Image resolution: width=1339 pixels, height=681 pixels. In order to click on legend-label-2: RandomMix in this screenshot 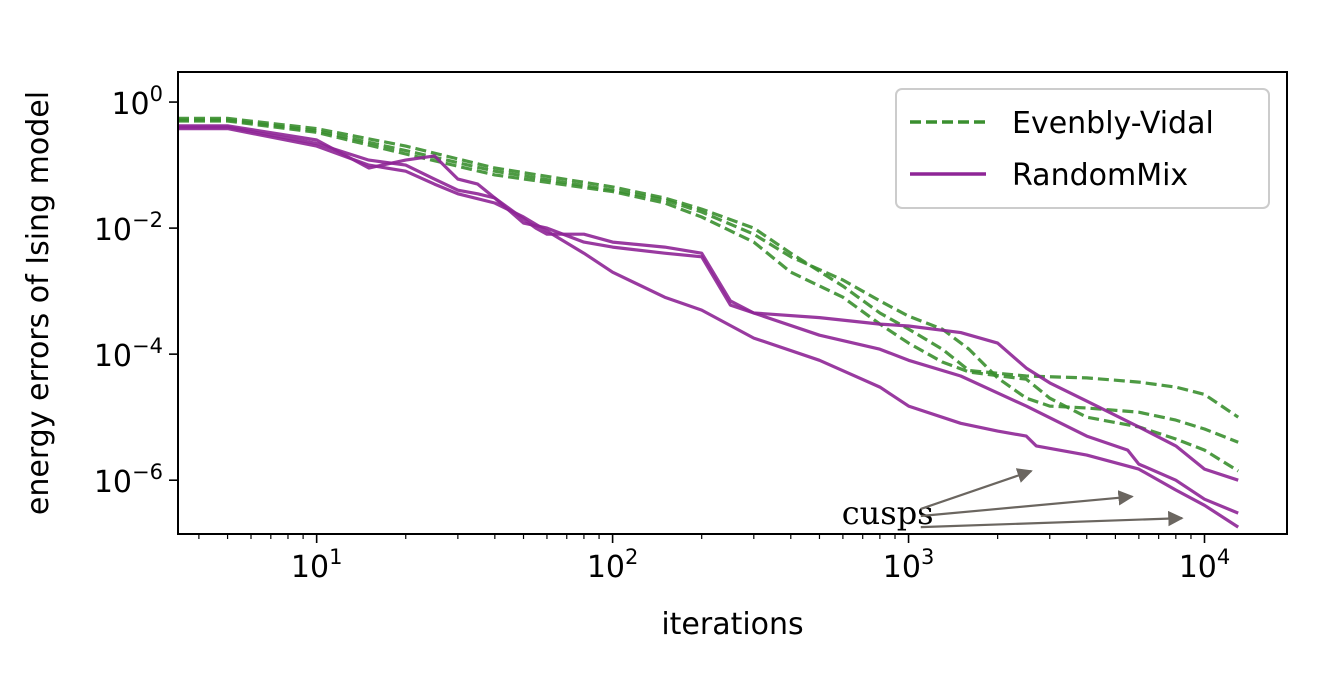, I will do `click(1100, 175)`.